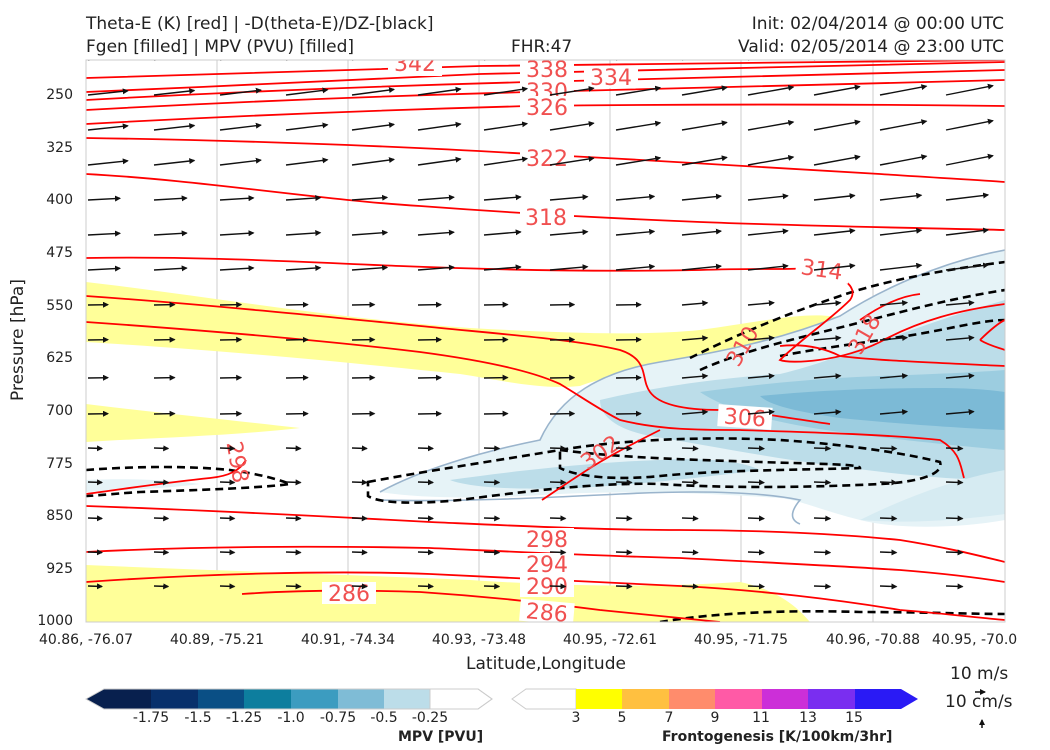  Describe the element at coordinates (654, 470) in the screenshot. I see `stability-contour-center` at that location.